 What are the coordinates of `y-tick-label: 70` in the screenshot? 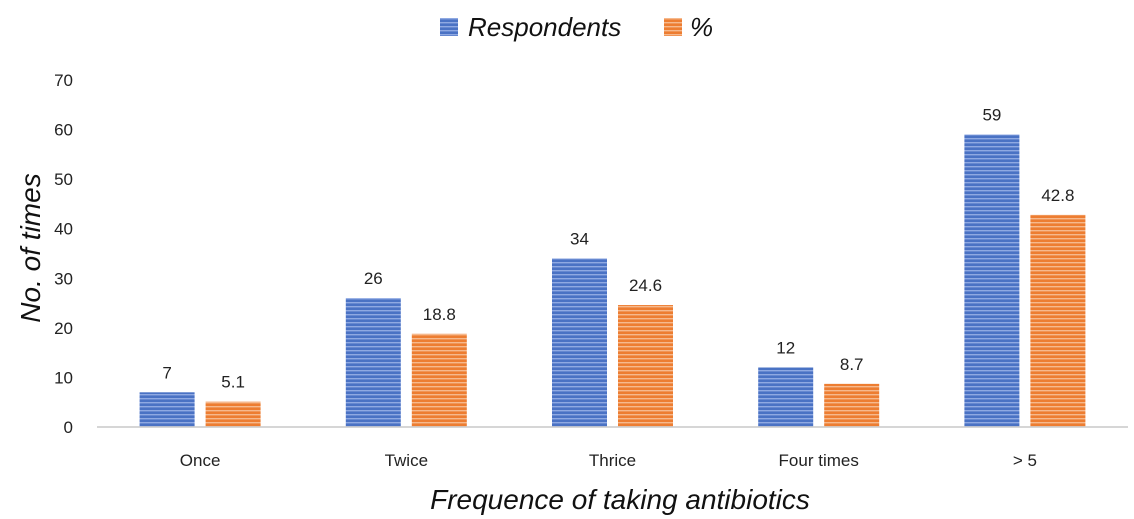 It's located at (63, 80).